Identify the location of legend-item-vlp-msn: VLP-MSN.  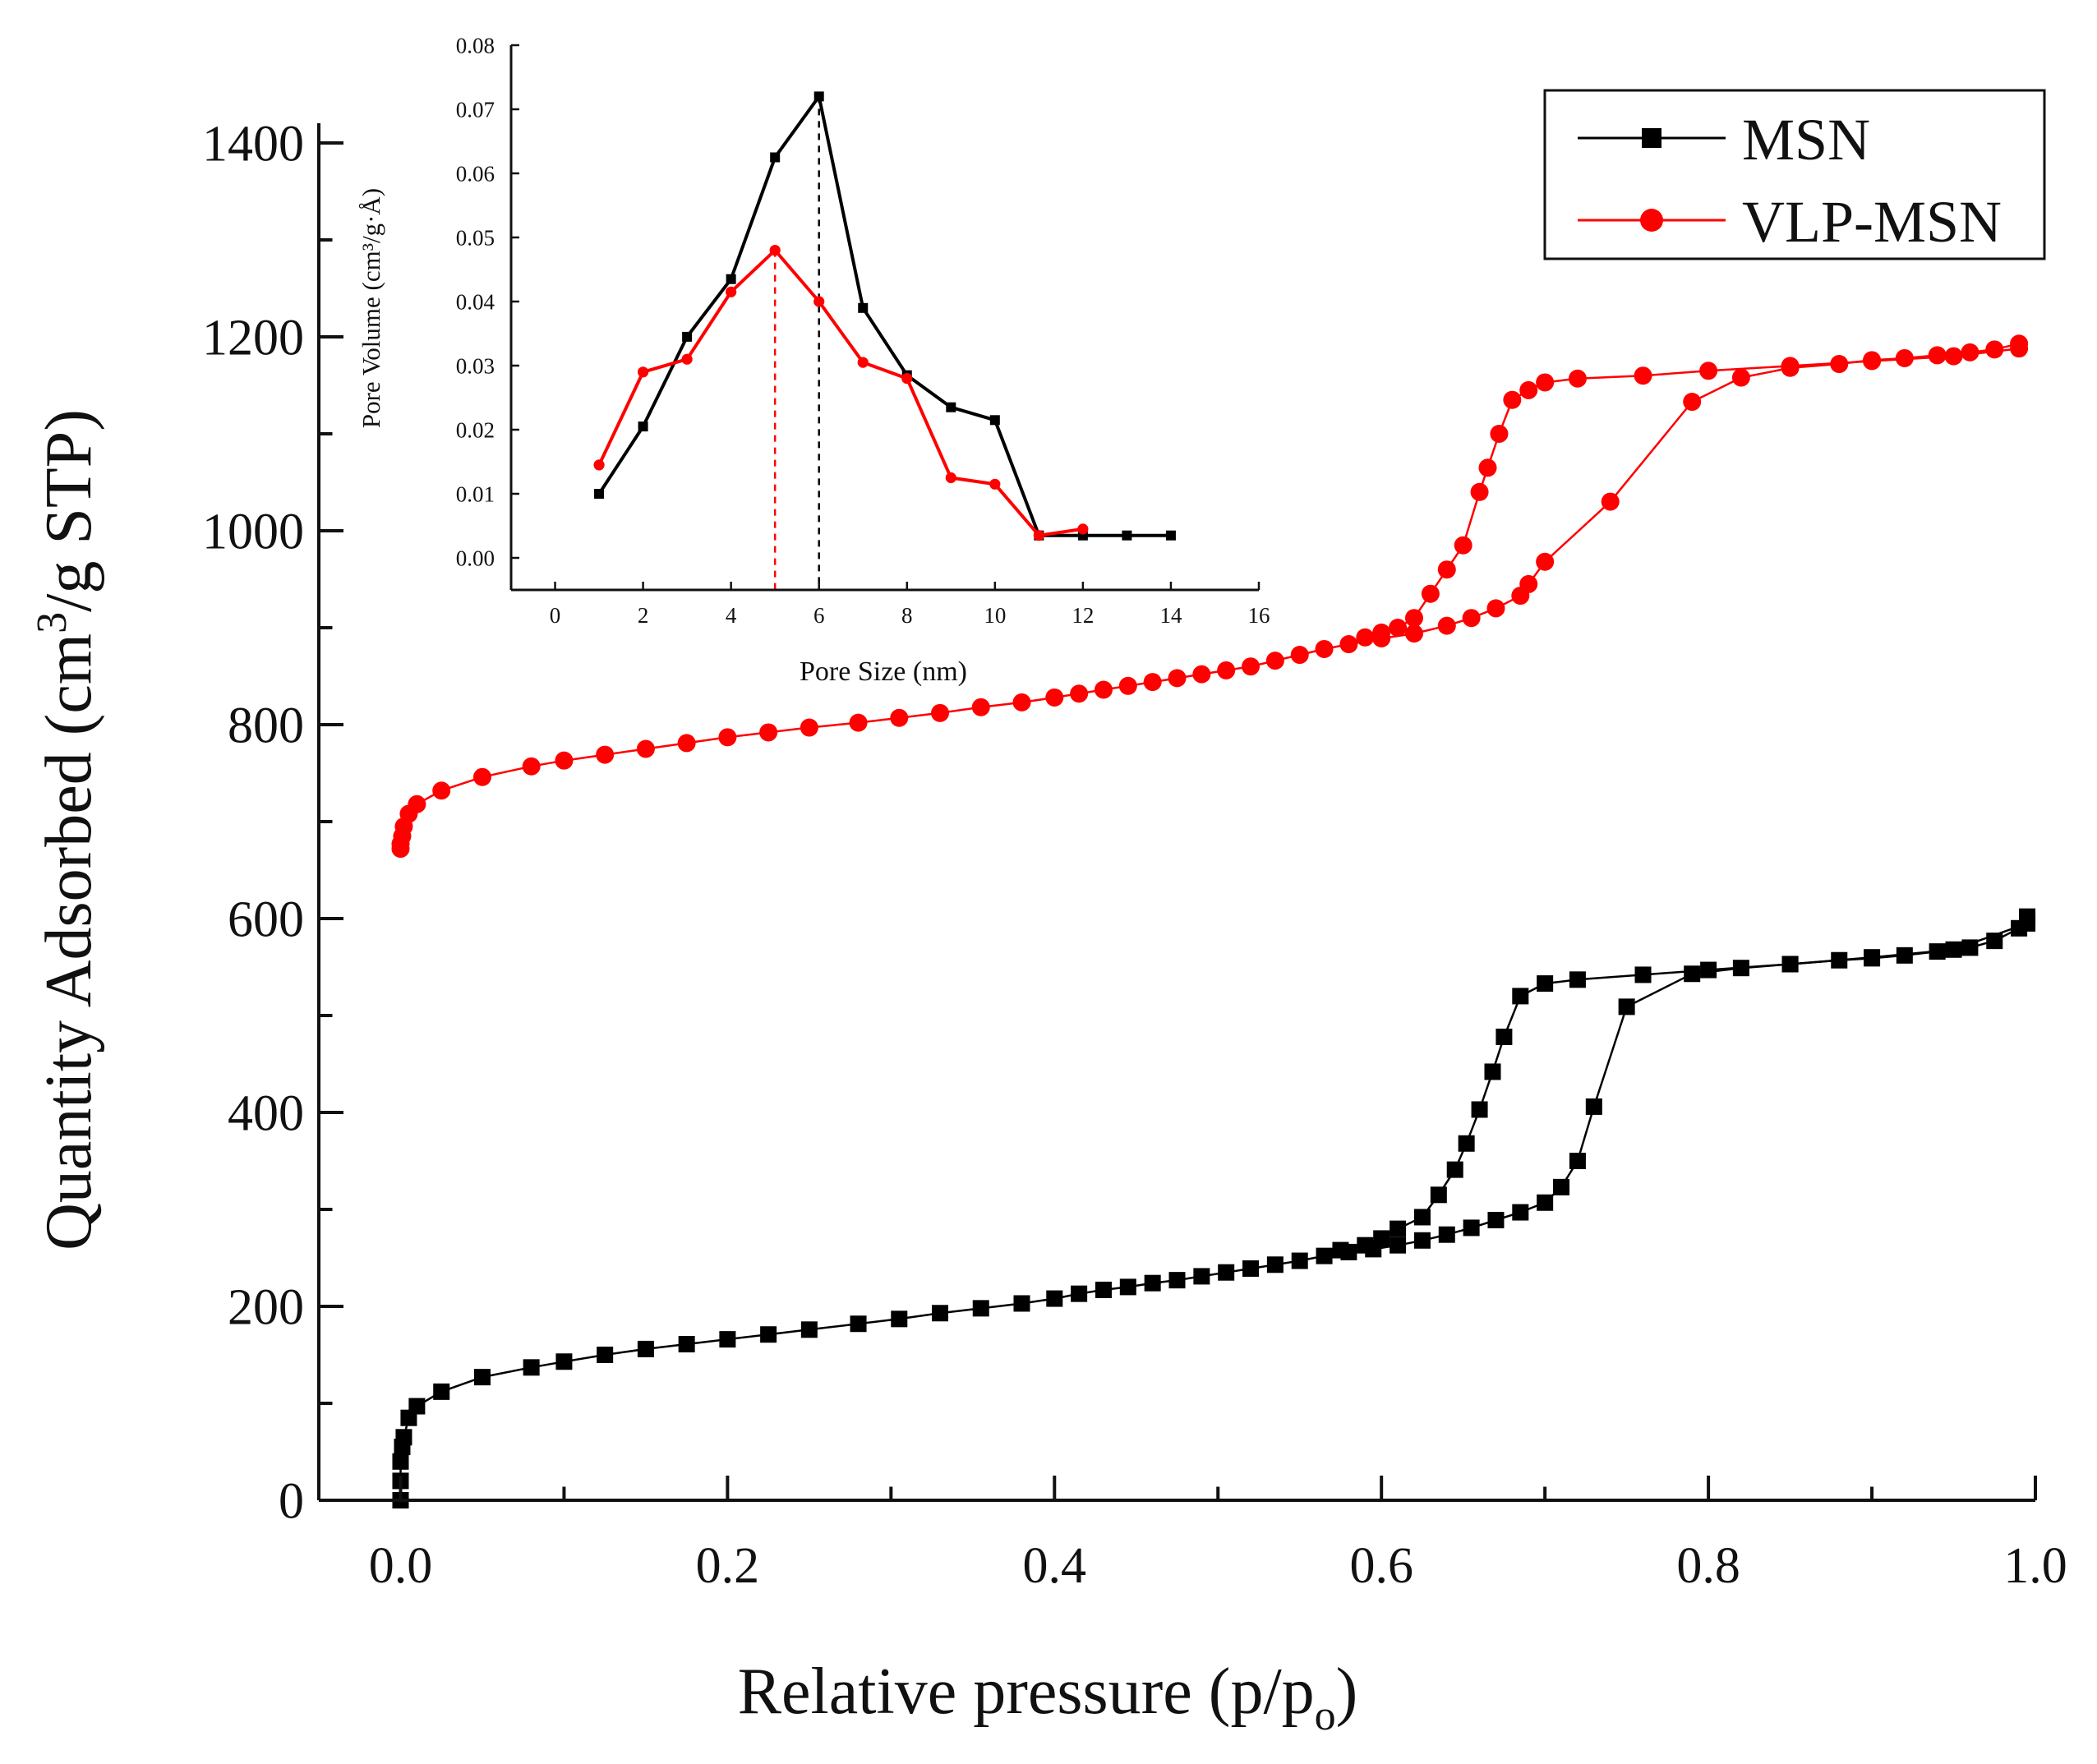
(1790, 222).